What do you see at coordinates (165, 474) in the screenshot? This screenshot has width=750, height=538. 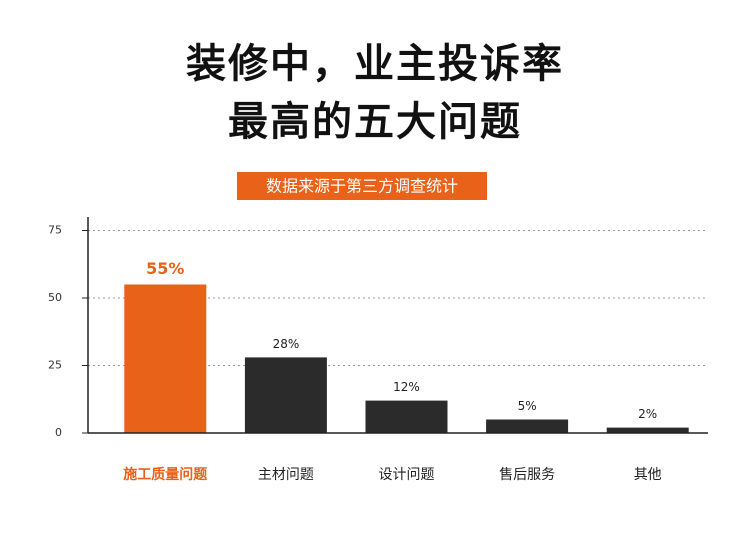 I see `x-tick-label: 施工质量问题` at bounding box center [165, 474].